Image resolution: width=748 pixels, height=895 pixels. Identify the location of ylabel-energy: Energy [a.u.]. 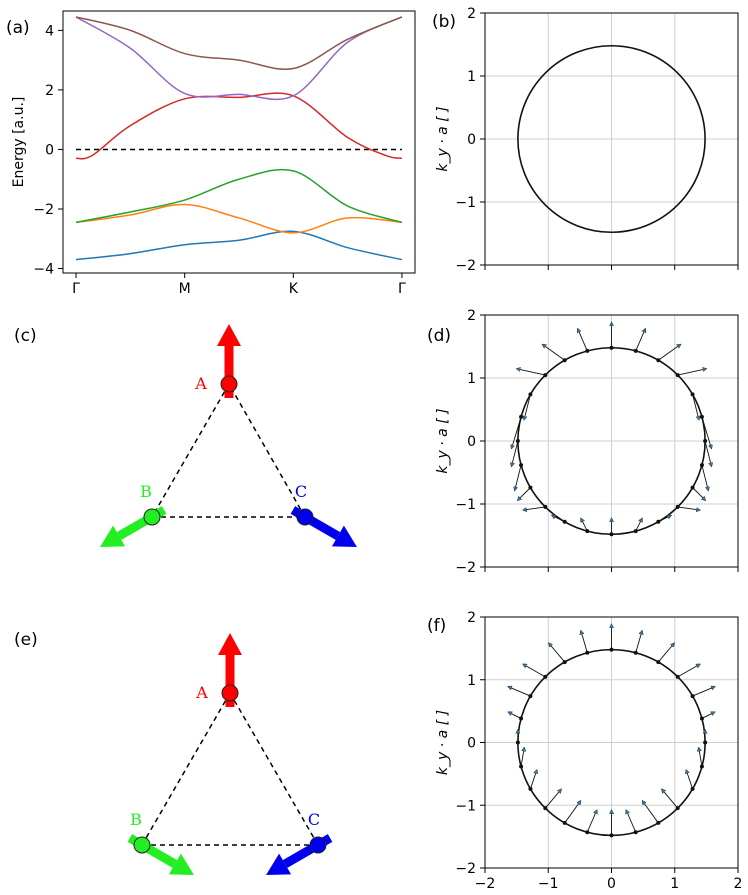
(19, 142).